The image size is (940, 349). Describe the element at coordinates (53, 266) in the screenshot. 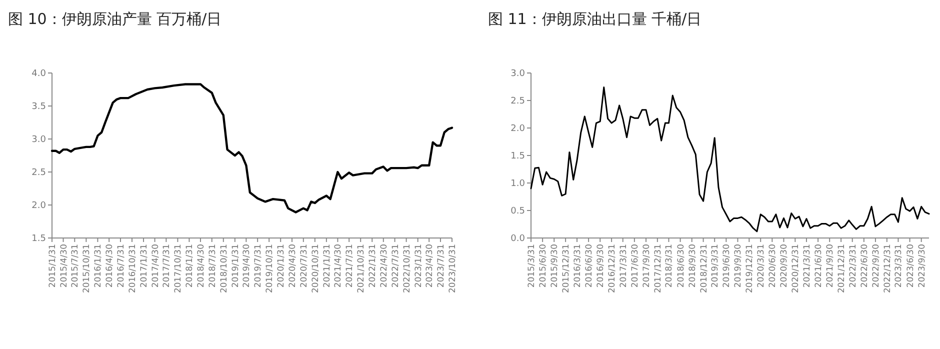

I see `x-tick-label: 2015/1/31` at that location.